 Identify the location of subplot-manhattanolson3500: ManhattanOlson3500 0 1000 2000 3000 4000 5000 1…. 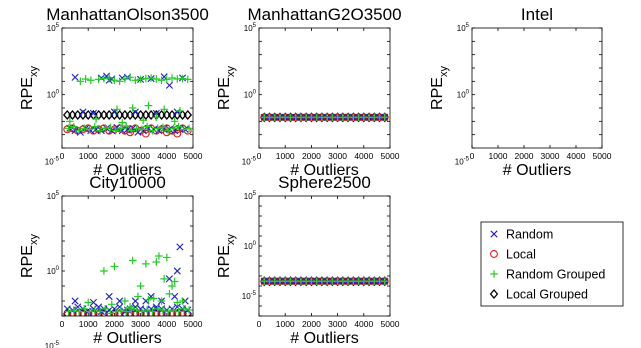
(114, 92).